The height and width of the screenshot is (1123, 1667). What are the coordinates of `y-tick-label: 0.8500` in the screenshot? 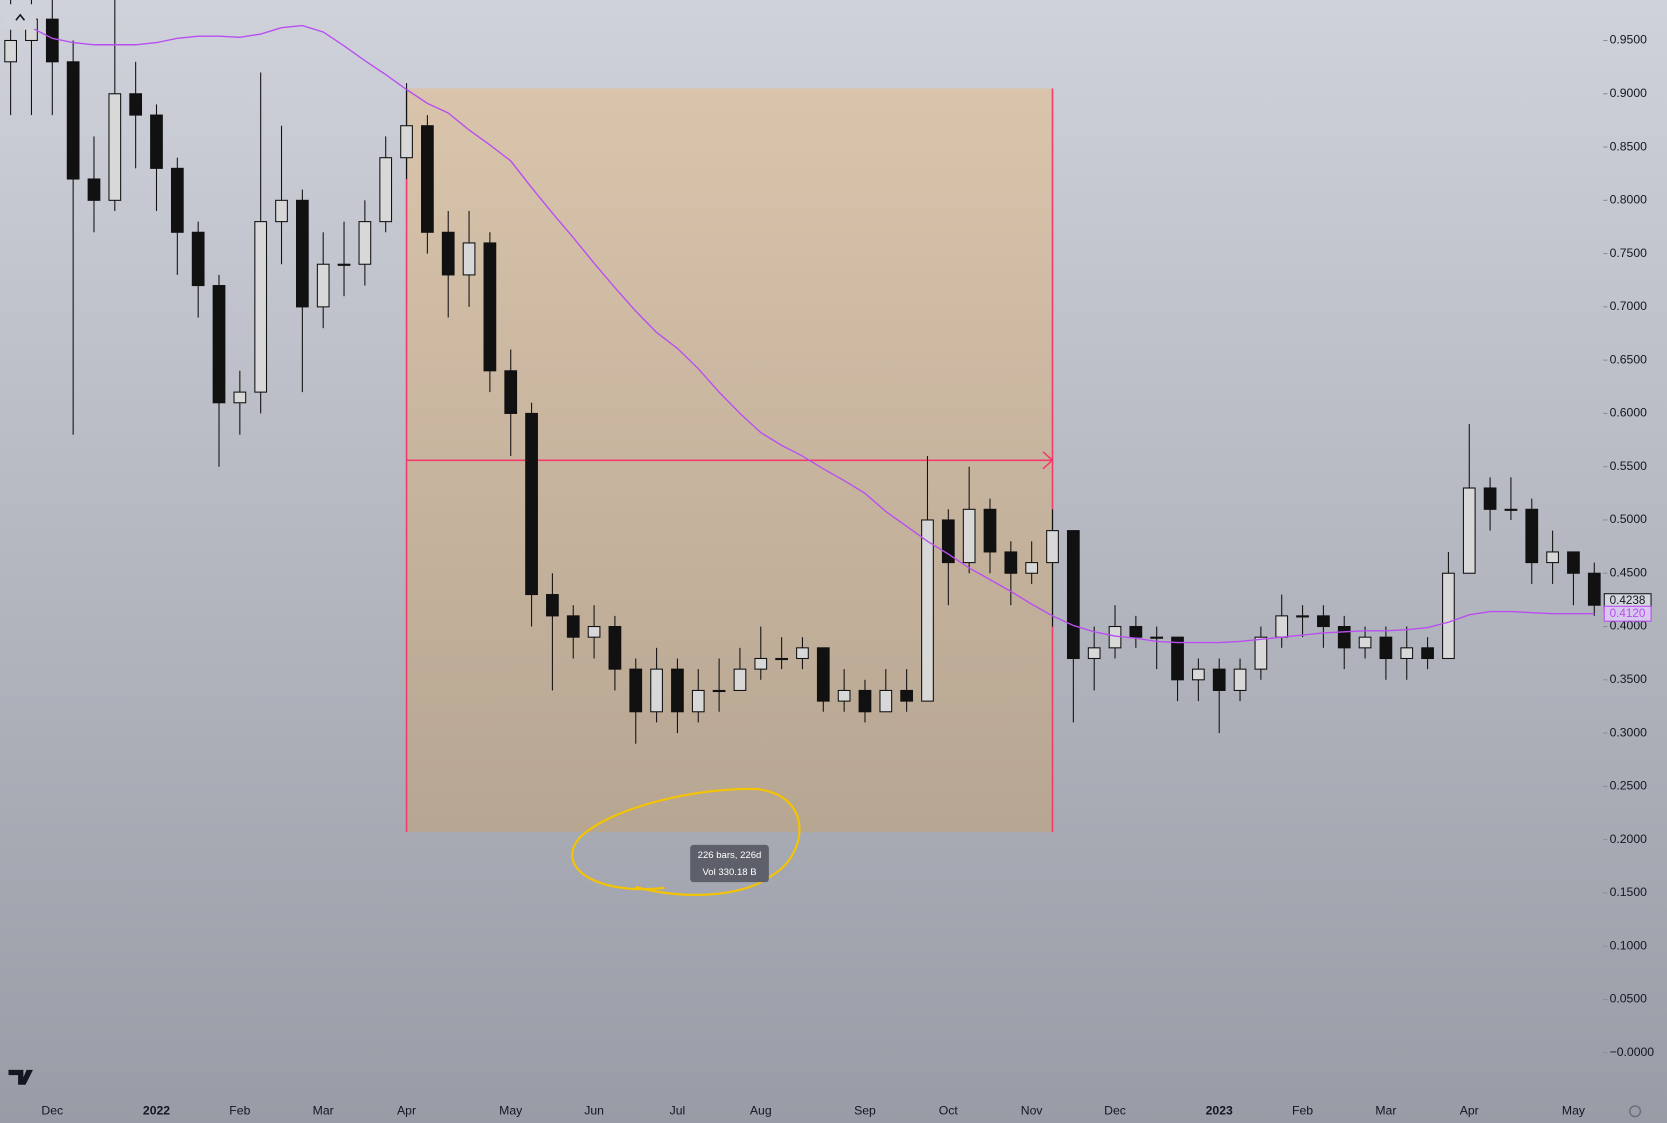 It's located at (1629, 146).